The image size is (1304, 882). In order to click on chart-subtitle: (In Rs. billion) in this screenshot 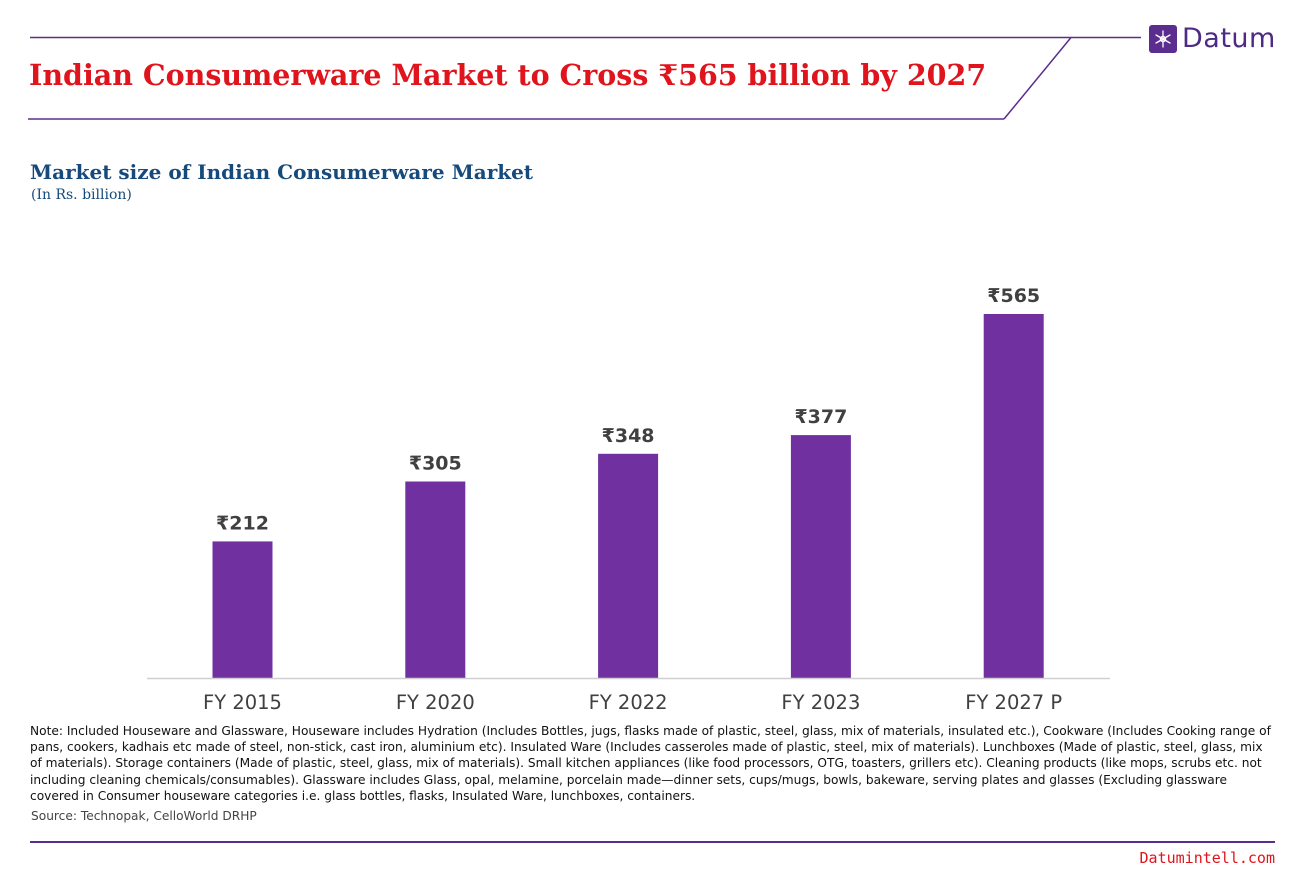, I will do `click(81, 195)`.